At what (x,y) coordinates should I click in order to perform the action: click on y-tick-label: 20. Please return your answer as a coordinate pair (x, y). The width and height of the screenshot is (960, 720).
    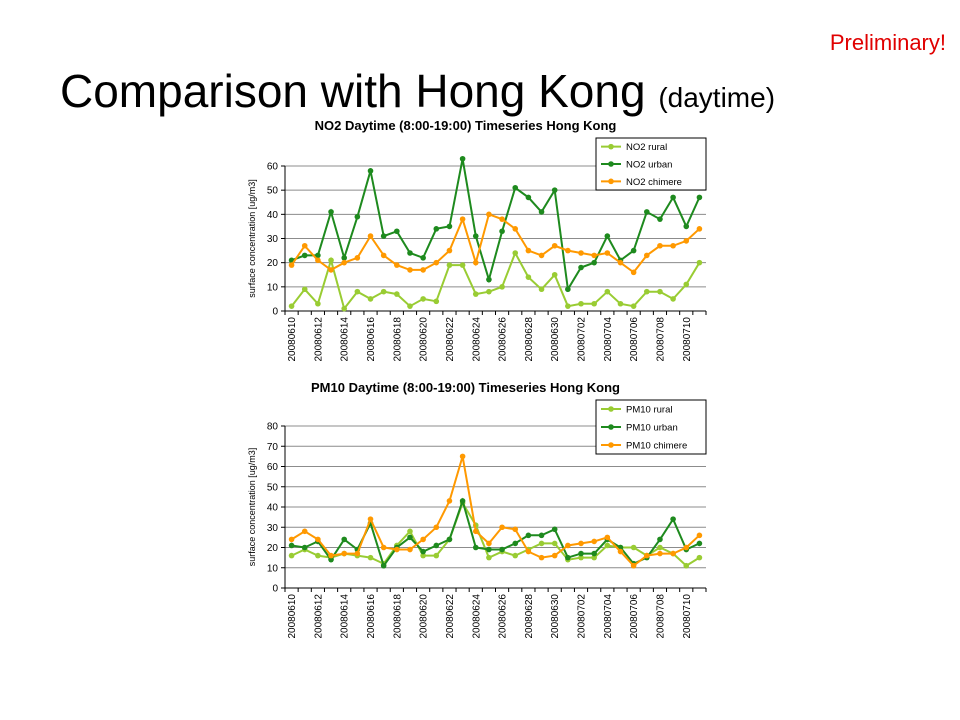
    Looking at the image, I should click on (273, 263).